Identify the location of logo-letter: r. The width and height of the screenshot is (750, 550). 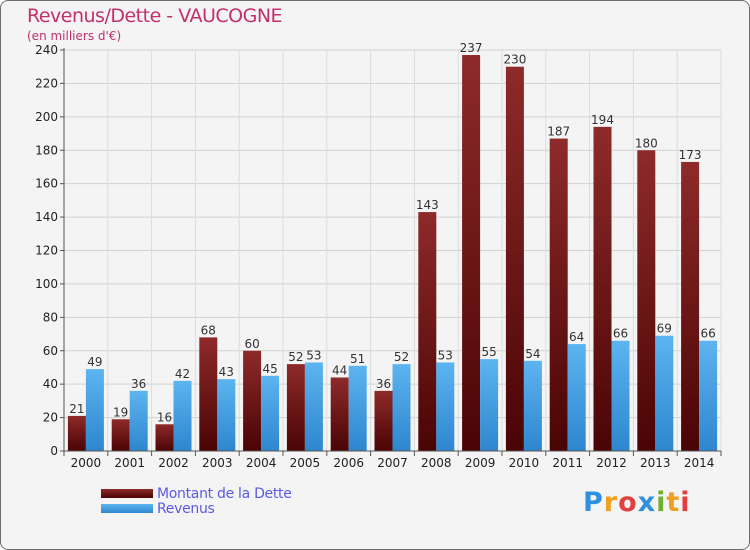
(611, 502).